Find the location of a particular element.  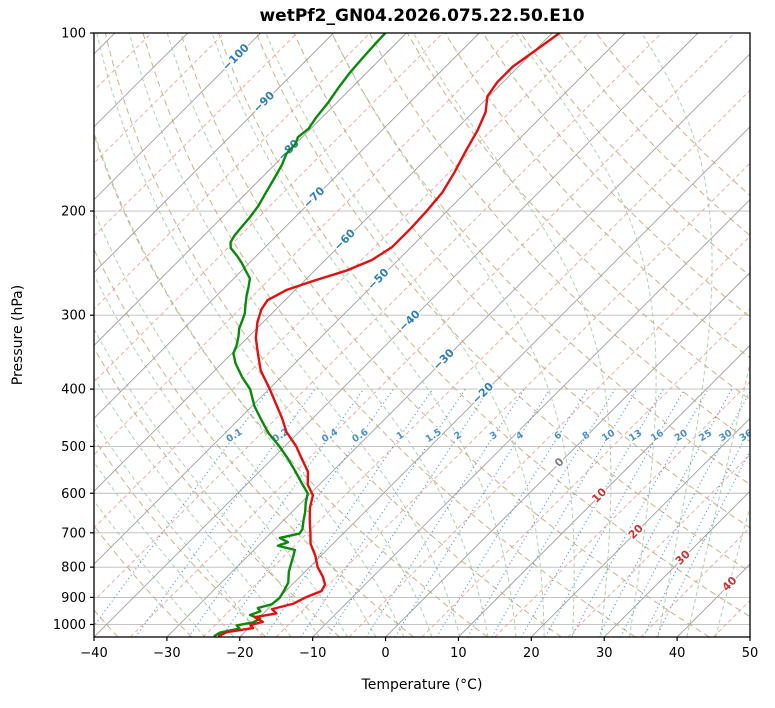

pressure-tick-label: 400 is located at coordinates (73, 390).